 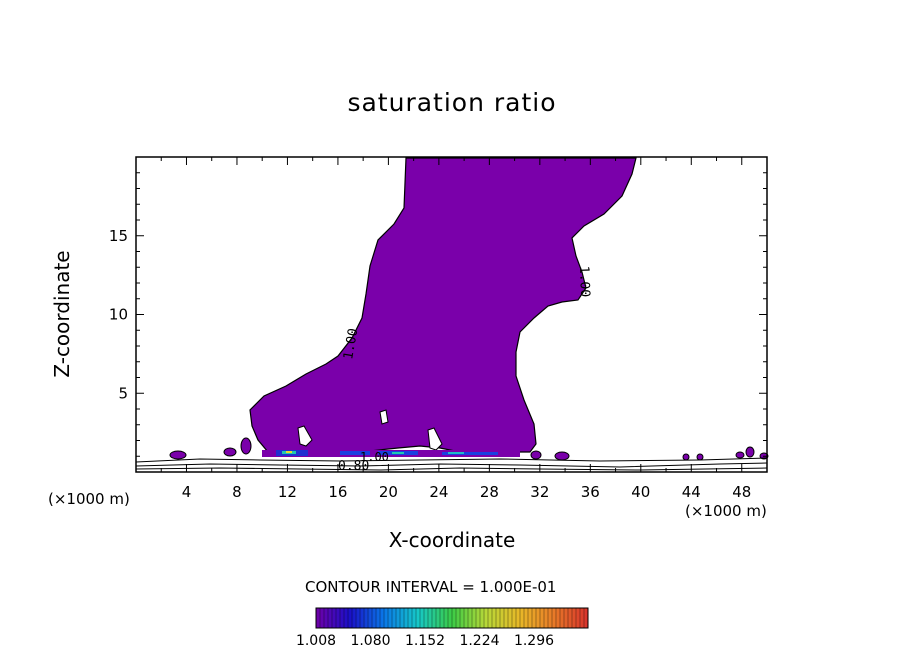 What do you see at coordinates (438, 492) in the screenshot?
I see `x-tick-label: 24` at bounding box center [438, 492].